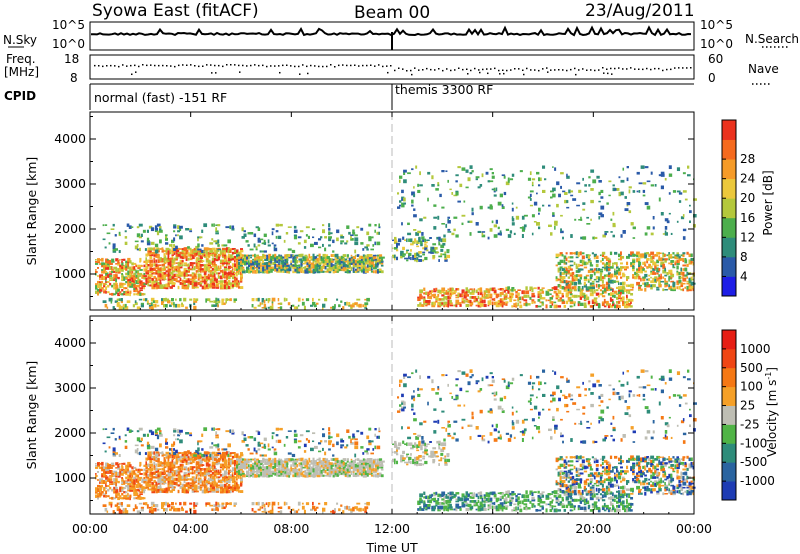 Image resolution: width=800 pixels, height=554 pixels. Describe the element at coordinates (608, 73) in the screenshot. I see `nave-dot` at that location.